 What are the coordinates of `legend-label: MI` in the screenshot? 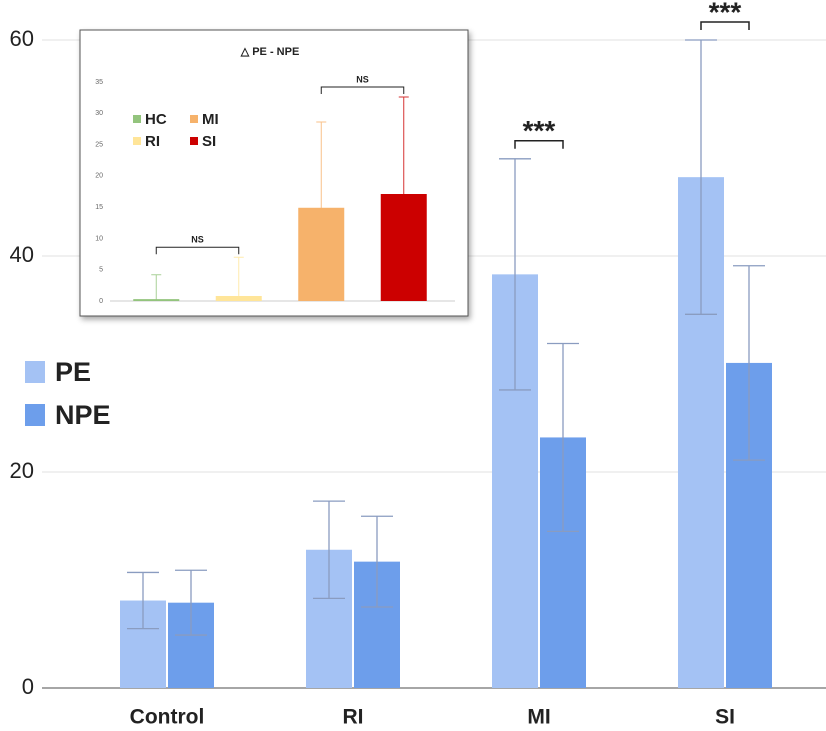 It's located at (210, 119).